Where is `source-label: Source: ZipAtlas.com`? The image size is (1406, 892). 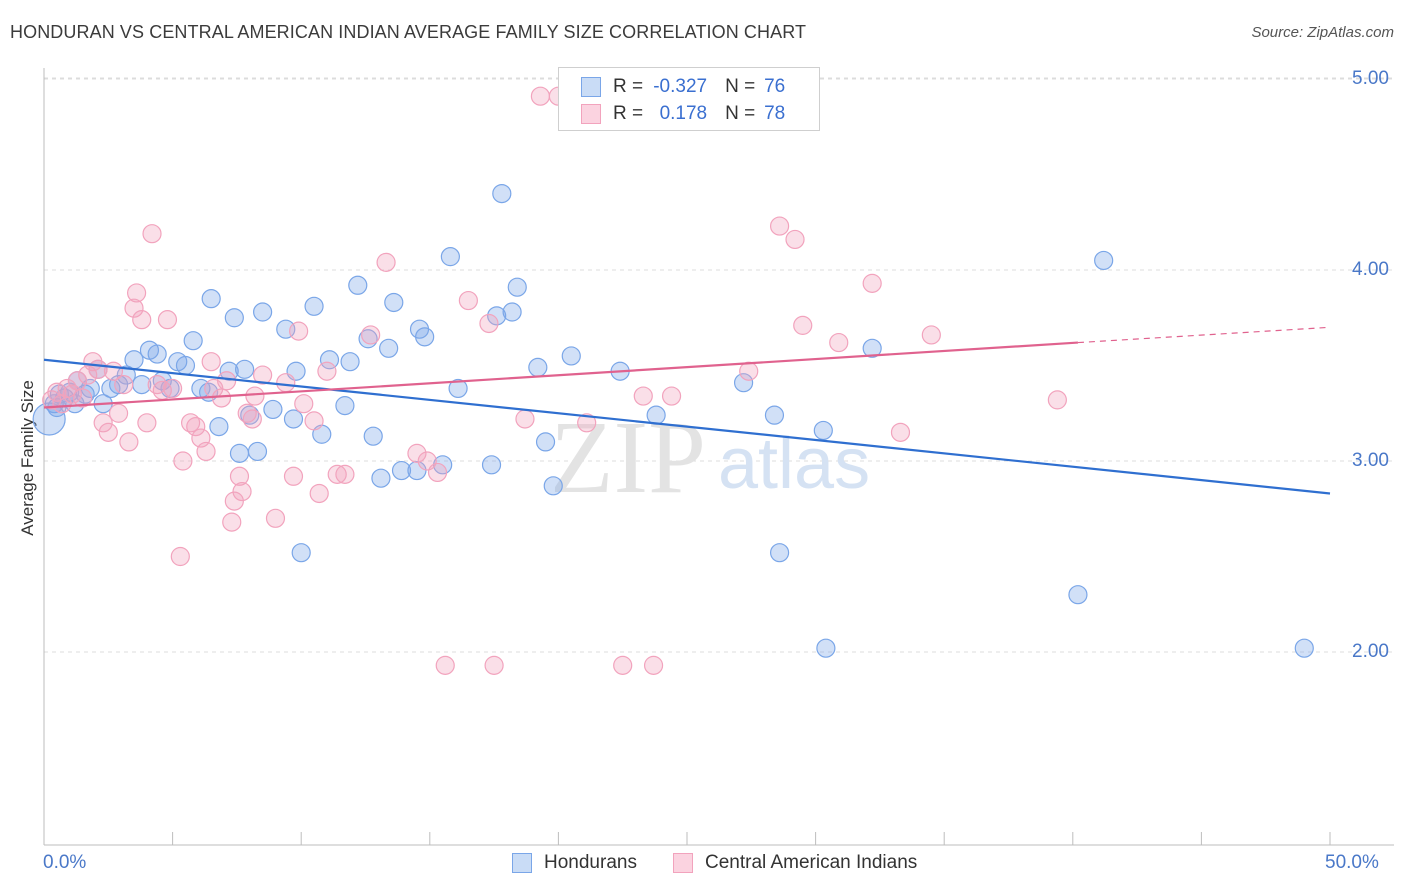 source-label: Source: ZipAtlas.com is located at coordinates (1322, 32).